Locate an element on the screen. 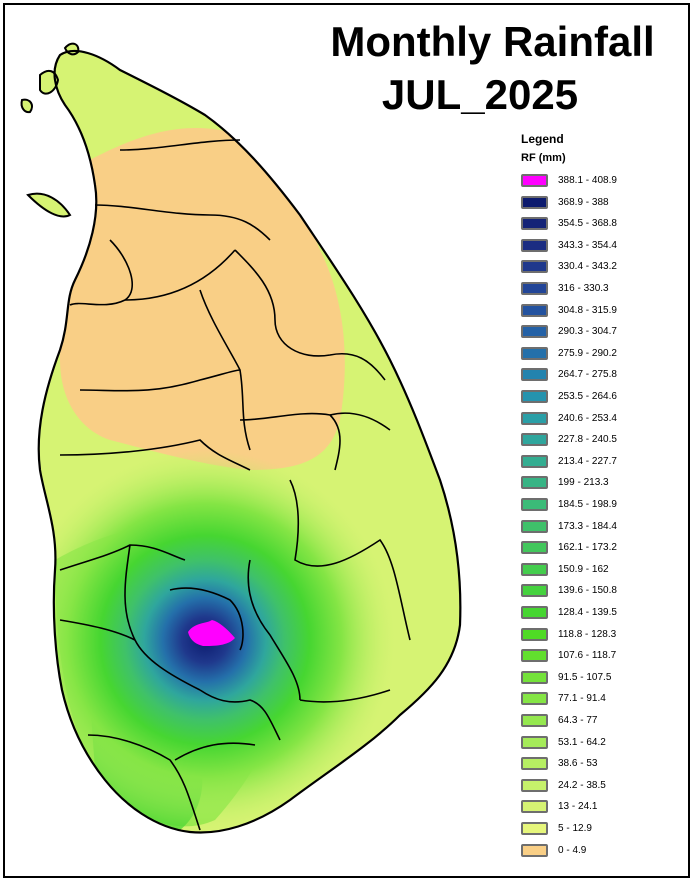  legend-item: 38.6 - 53 is located at coordinates (601, 765).